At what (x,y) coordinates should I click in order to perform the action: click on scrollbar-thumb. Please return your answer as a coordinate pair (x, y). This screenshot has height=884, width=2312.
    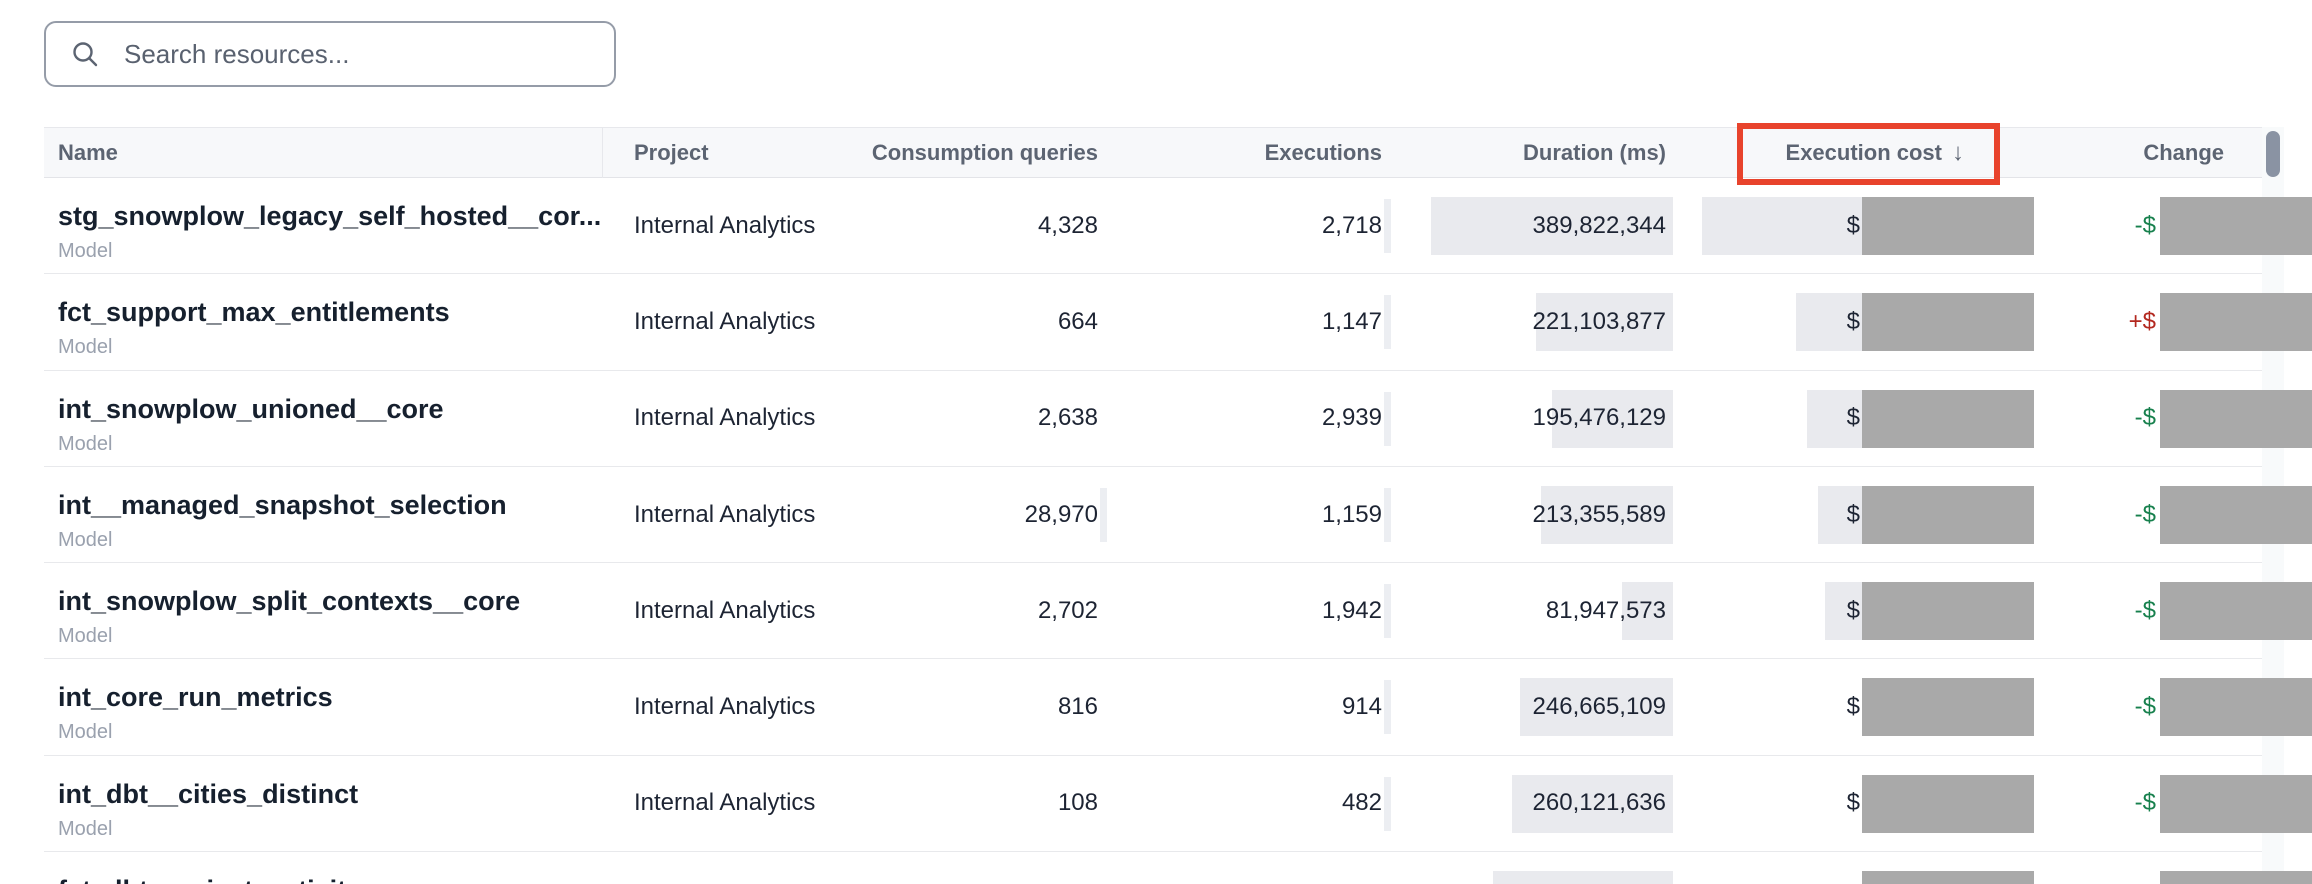
    Looking at the image, I should click on (2273, 154).